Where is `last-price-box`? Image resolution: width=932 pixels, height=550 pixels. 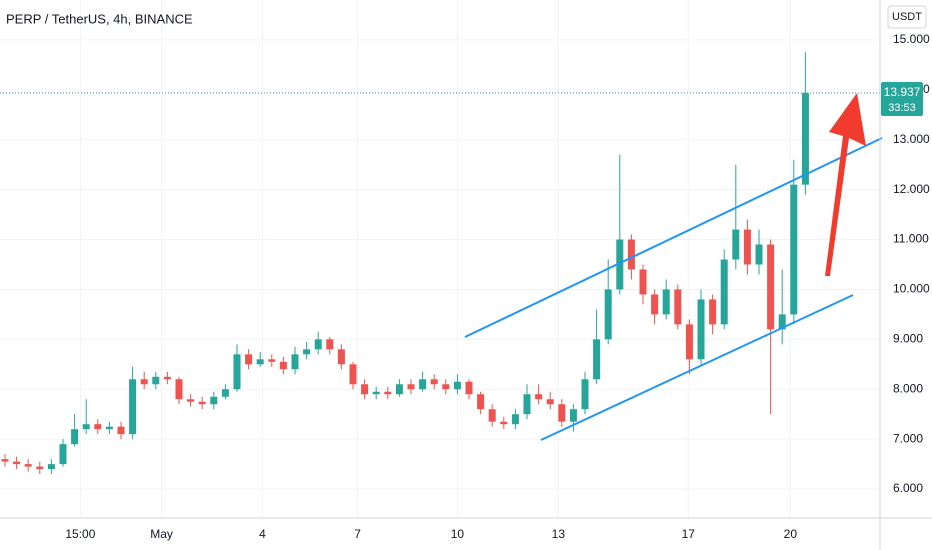 last-price-box is located at coordinates (902, 98).